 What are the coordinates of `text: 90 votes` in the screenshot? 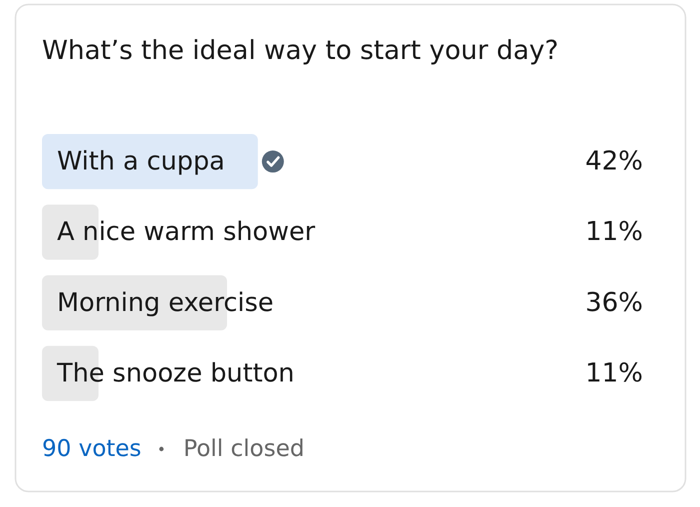 It's located at (92, 449).